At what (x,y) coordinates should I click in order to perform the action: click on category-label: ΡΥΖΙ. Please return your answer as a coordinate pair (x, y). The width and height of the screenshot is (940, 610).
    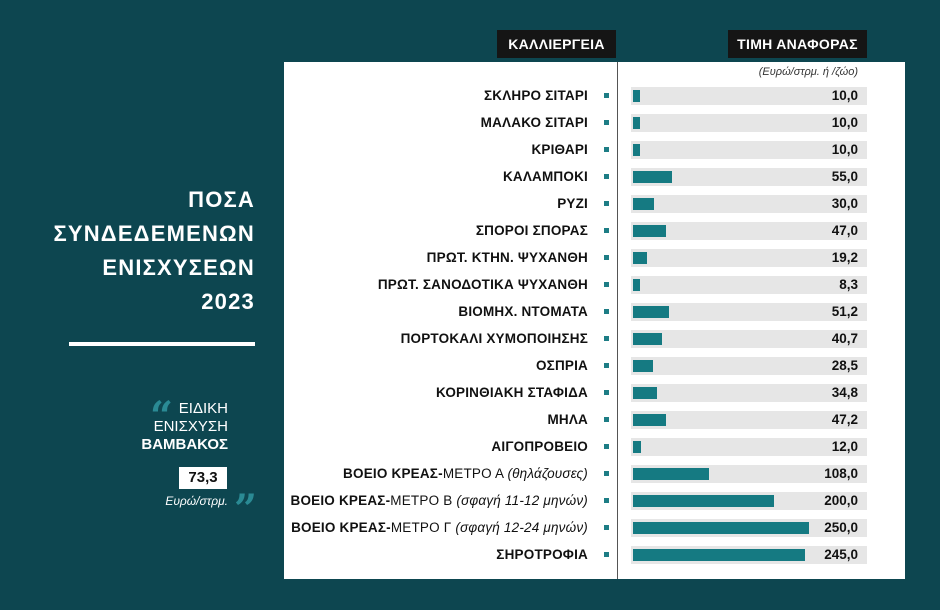
    Looking at the image, I should click on (572, 204).